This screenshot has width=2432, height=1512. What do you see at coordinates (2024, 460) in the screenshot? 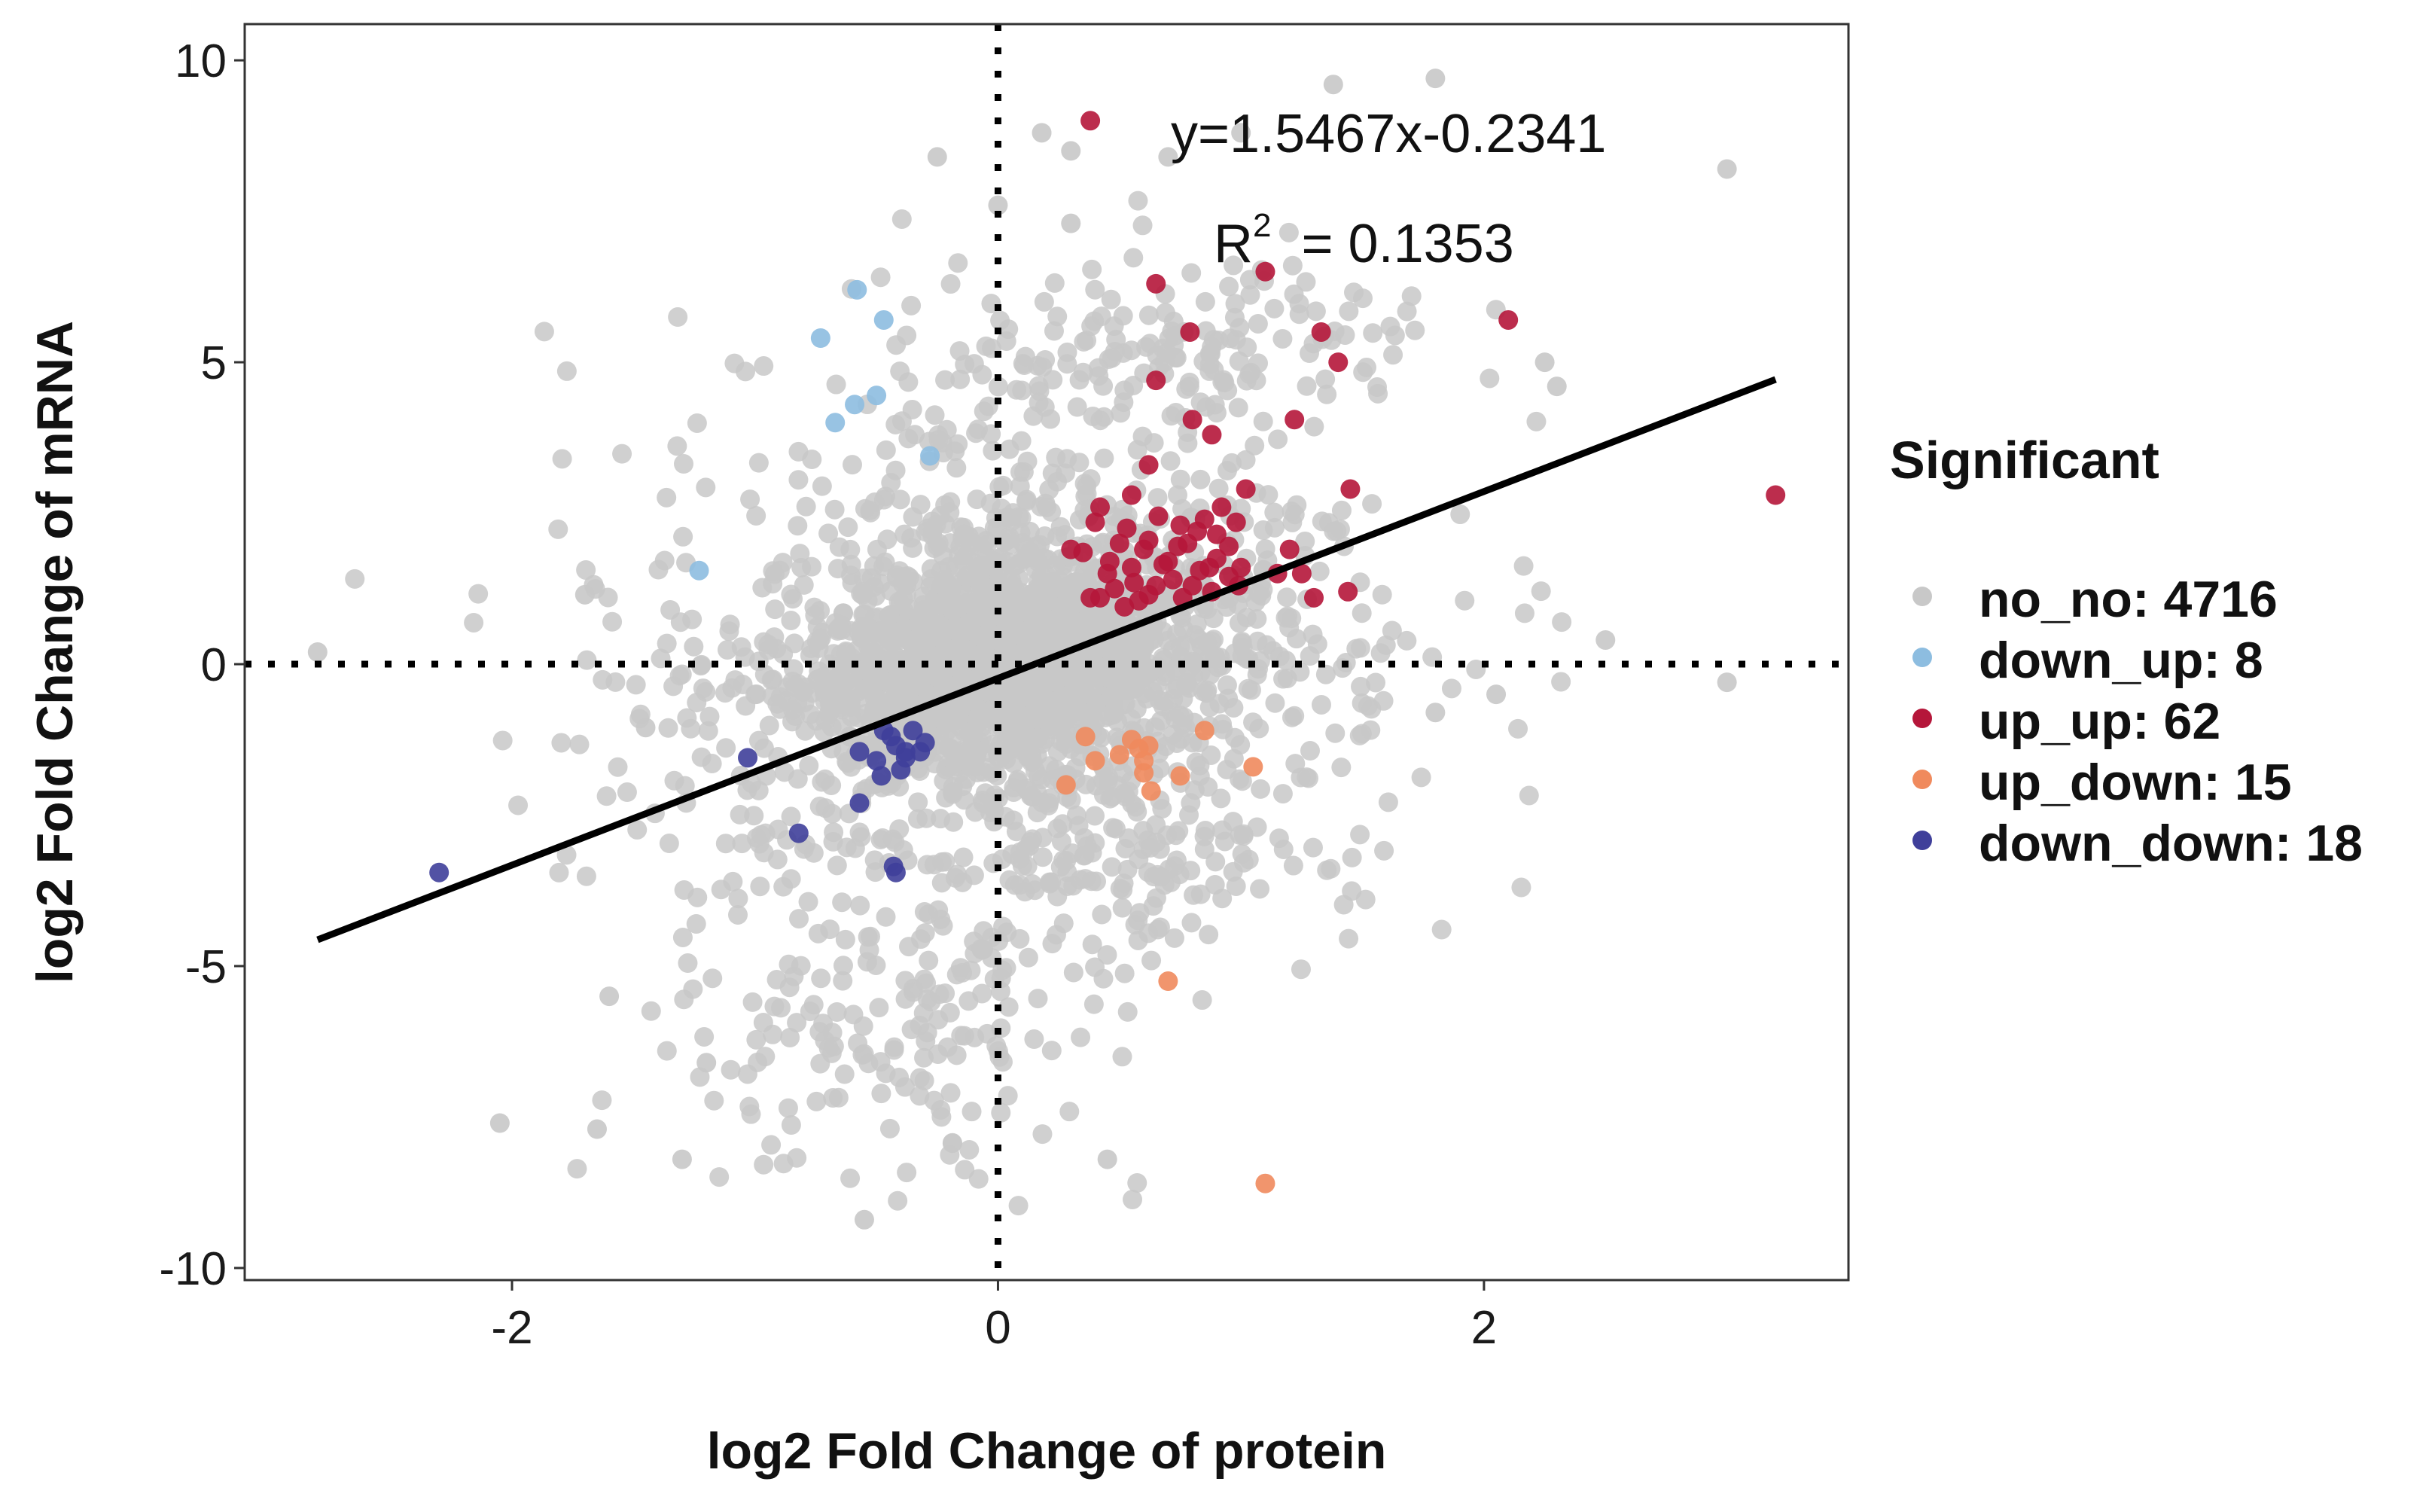
I see `legend-title: Significant` at bounding box center [2024, 460].